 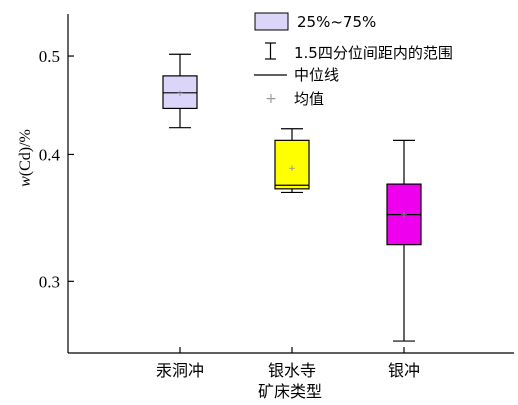 What do you see at coordinates (316, 75) in the screenshot?
I see `legend-median-label: 中位线` at bounding box center [316, 75].